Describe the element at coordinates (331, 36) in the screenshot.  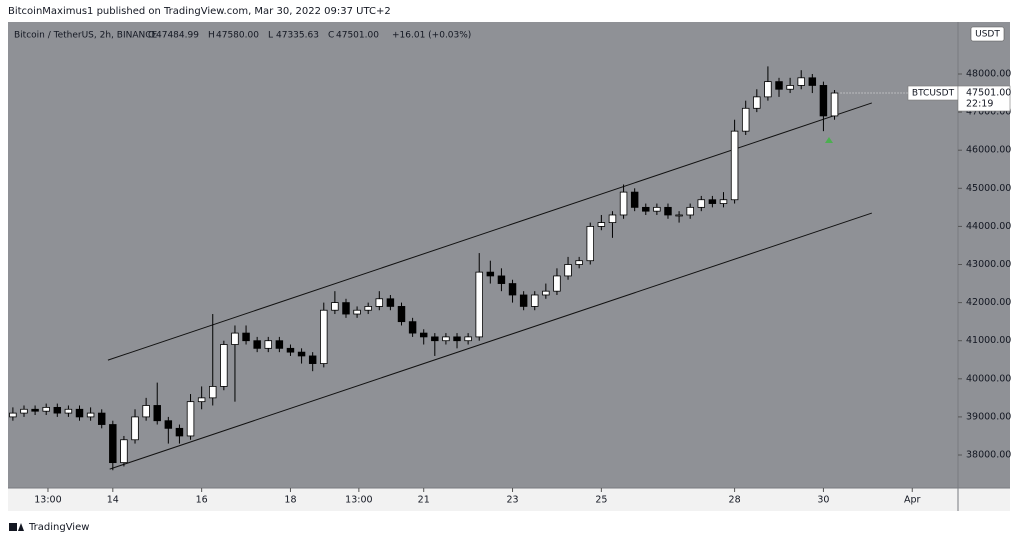
I see `ohlc-key: C` at that location.